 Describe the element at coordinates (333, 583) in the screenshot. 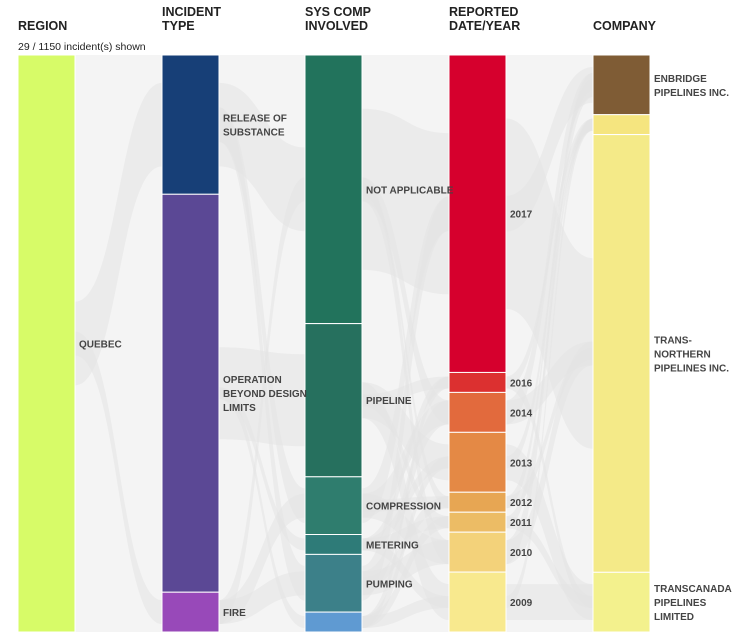

I see `bar-sys-comp-involved-pumping` at that location.